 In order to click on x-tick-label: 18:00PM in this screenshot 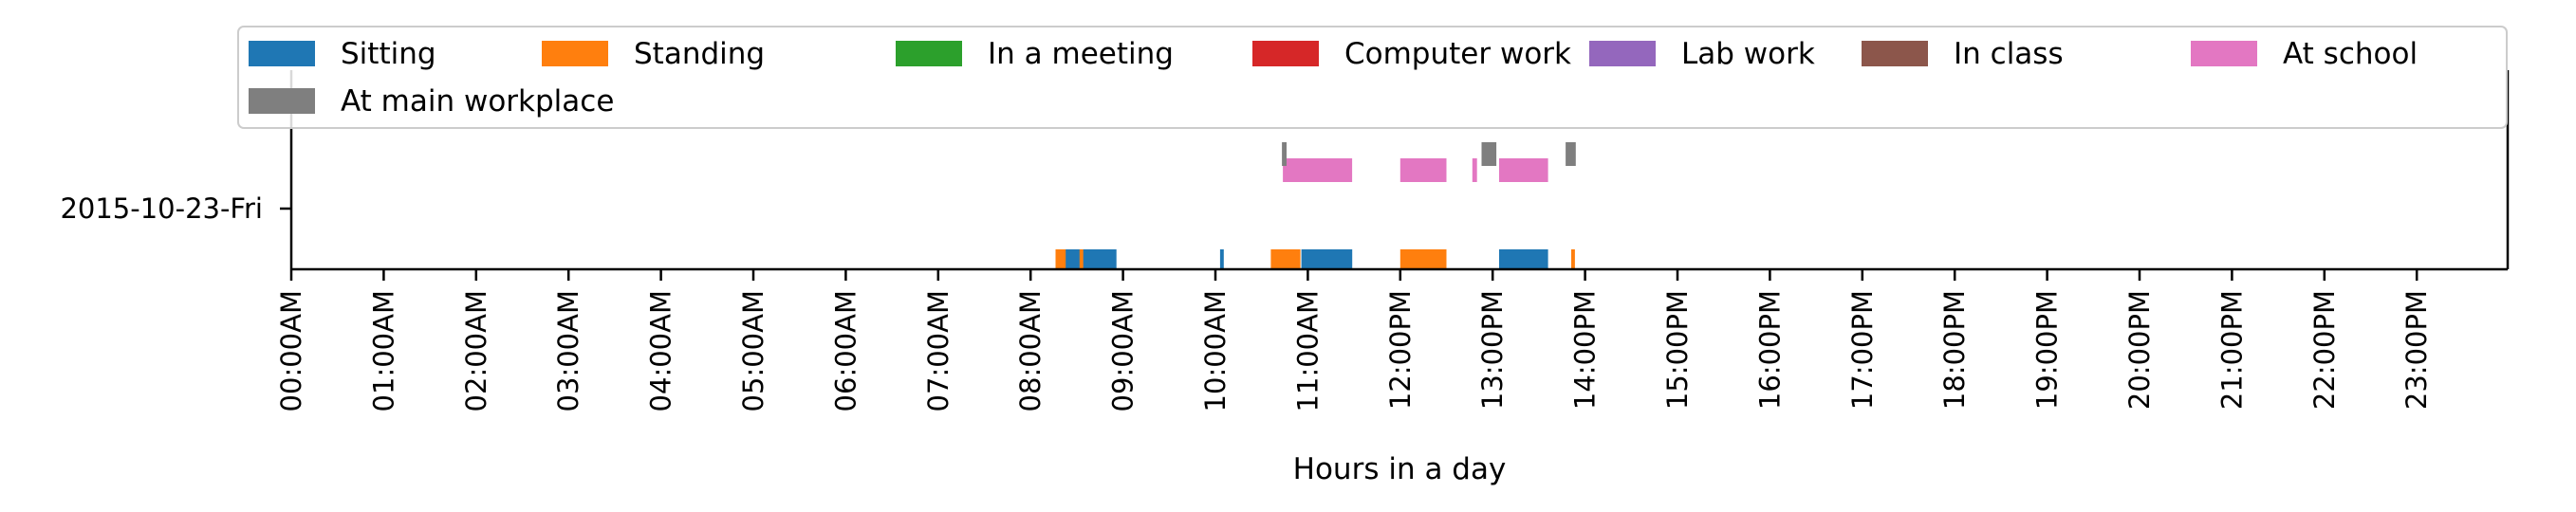, I will do `click(1954, 350)`.